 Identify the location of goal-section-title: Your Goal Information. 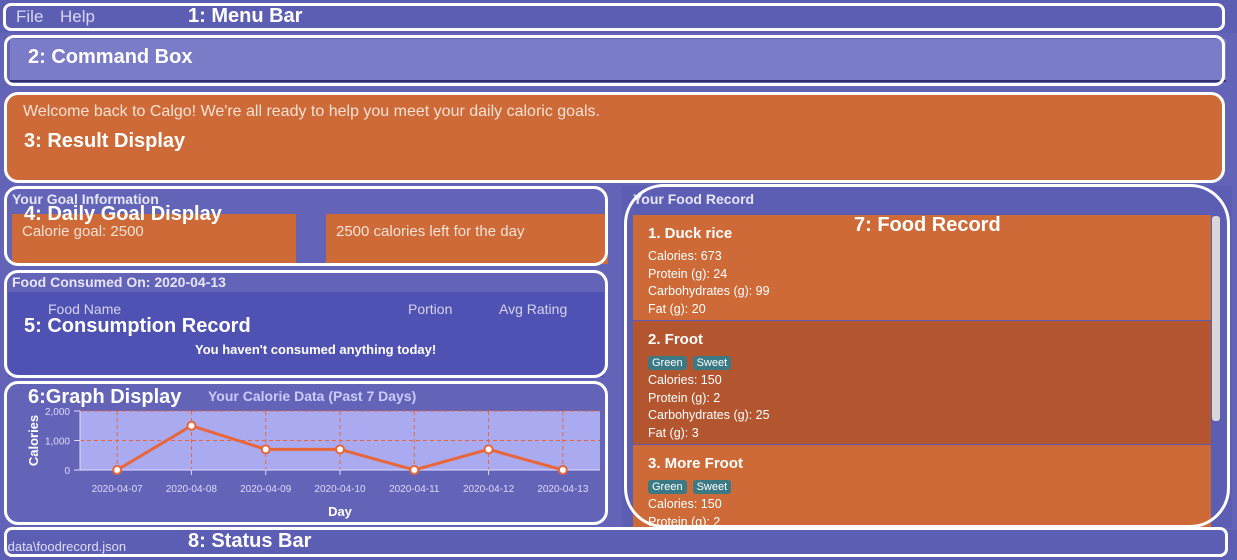
(85, 199).